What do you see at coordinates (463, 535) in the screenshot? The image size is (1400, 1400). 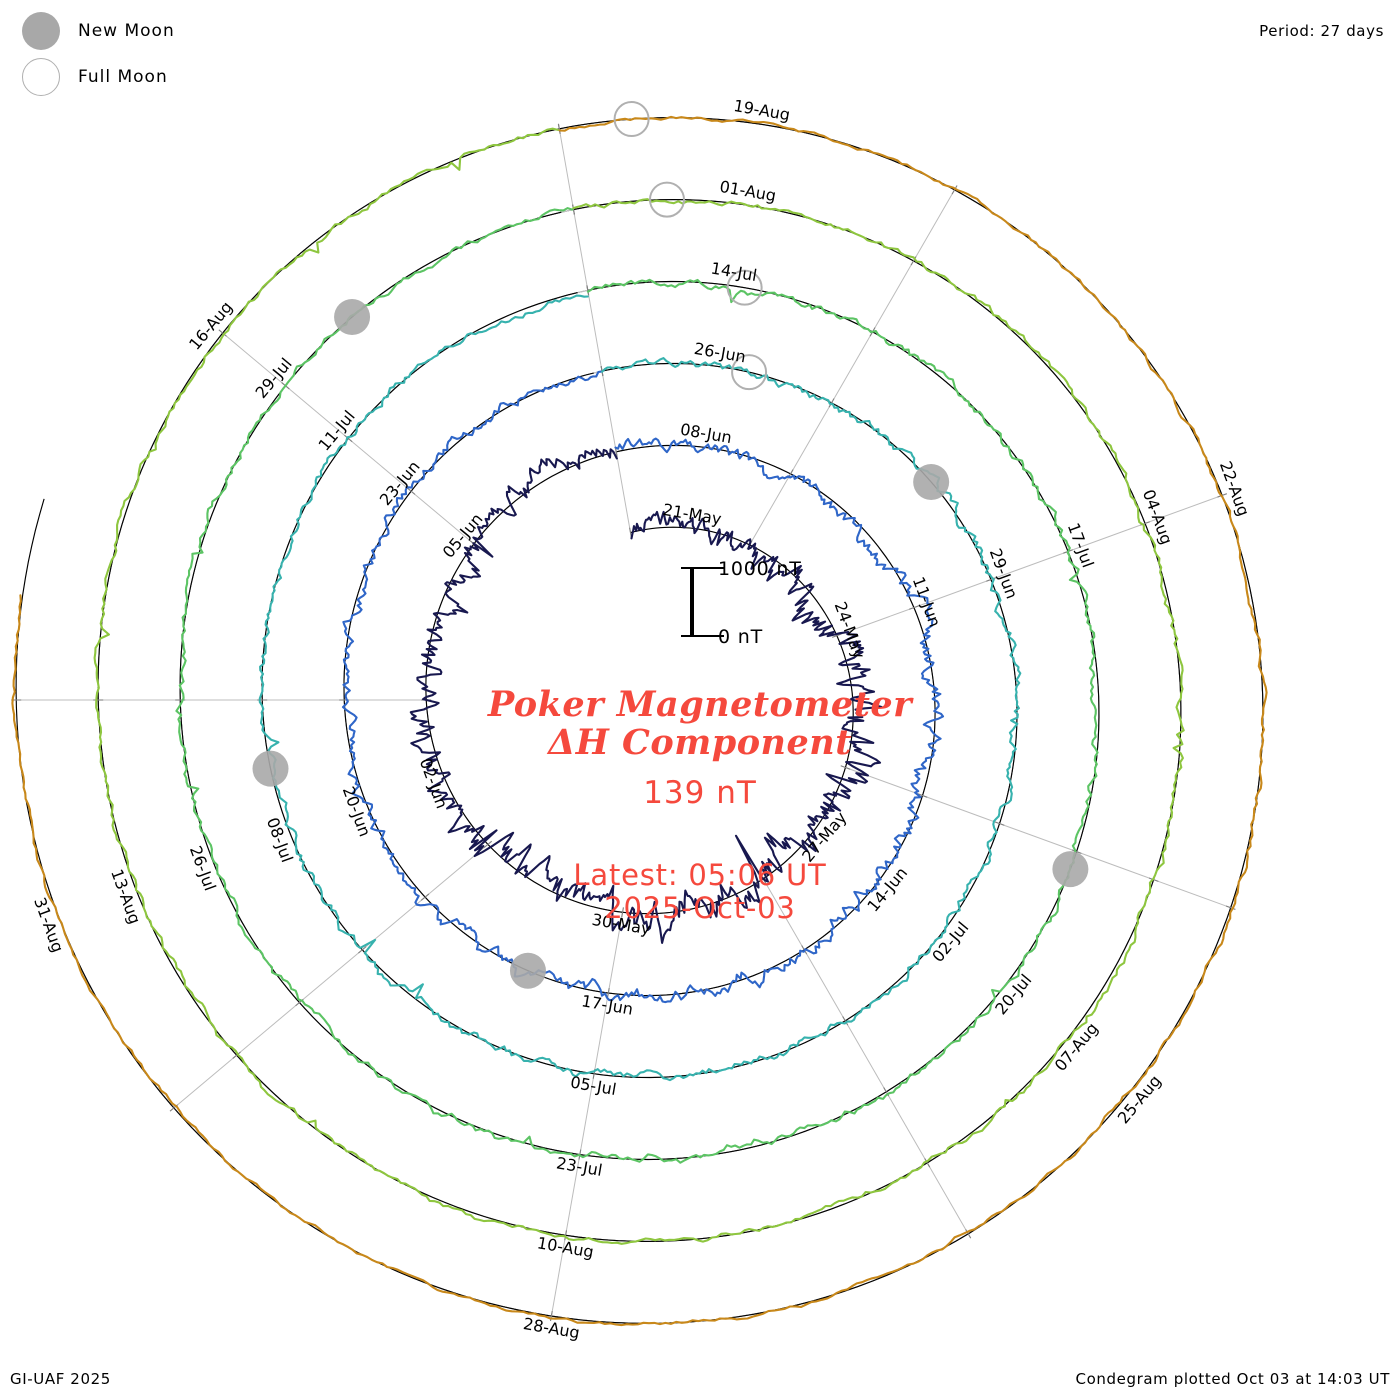 I see `date-label: 05-Jun` at bounding box center [463, 535].